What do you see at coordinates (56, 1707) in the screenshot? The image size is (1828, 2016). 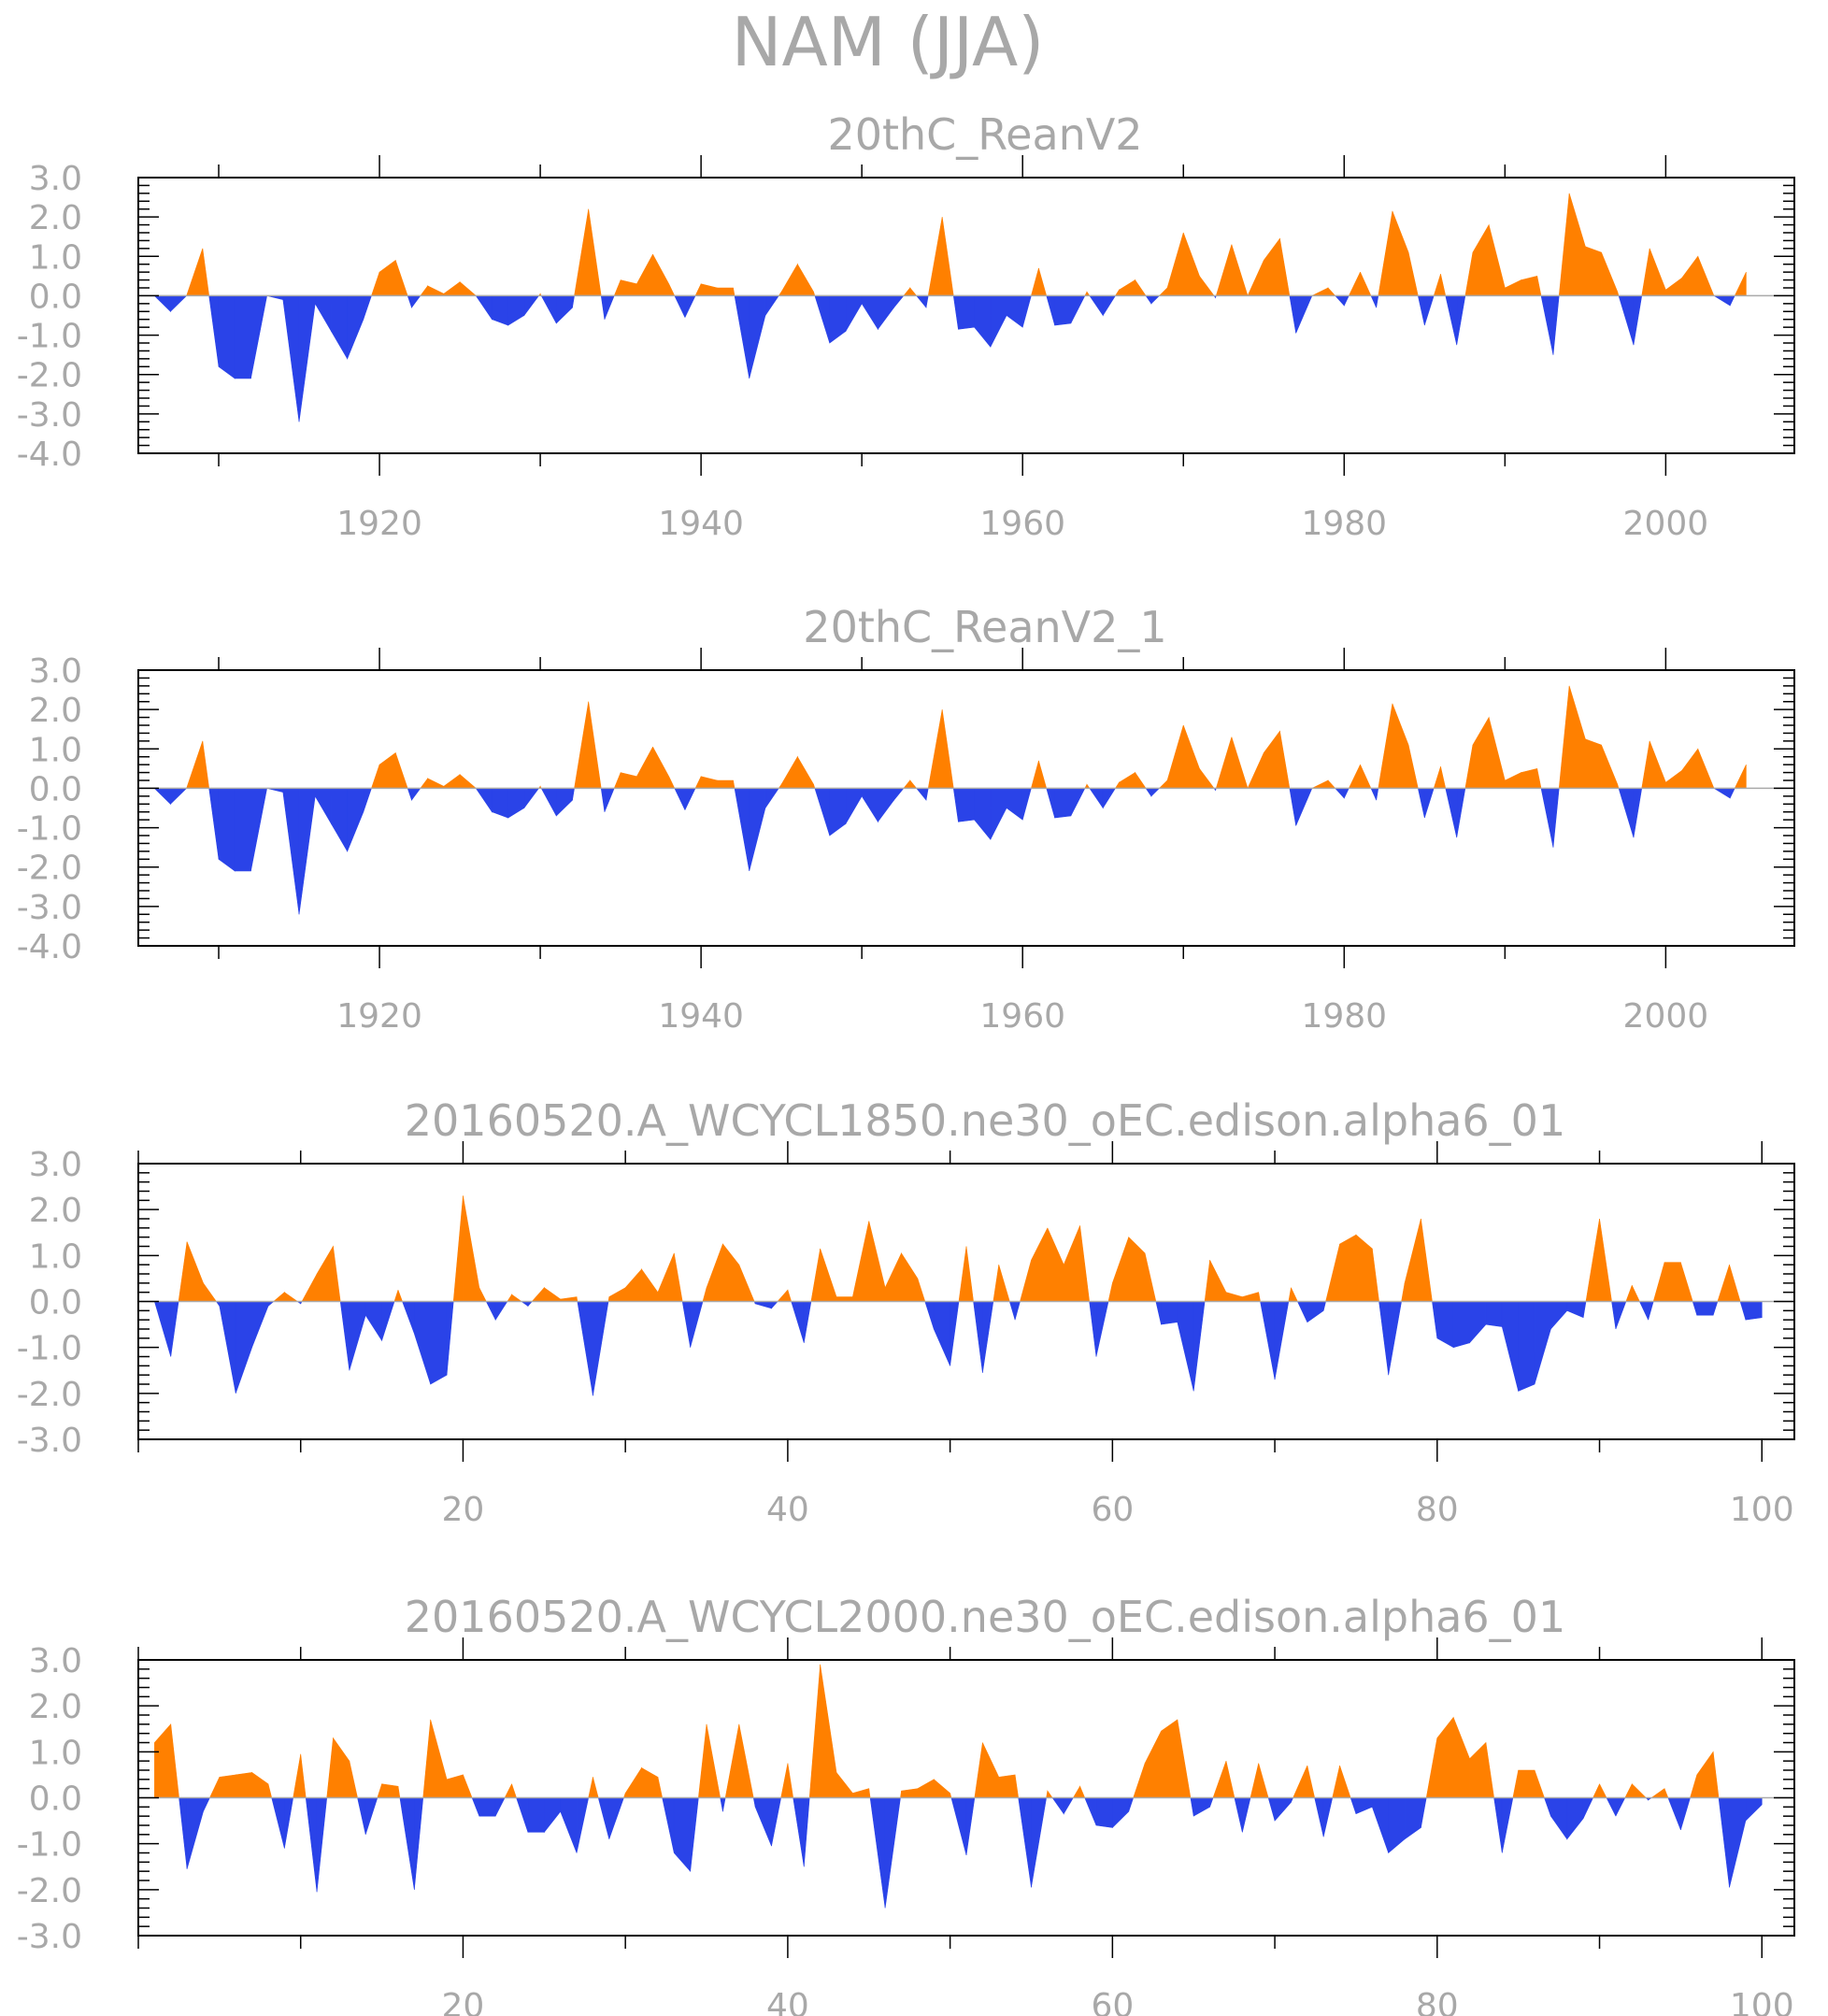 I see `y-tick-label: 2.0` at bounding box center [56, 1707].